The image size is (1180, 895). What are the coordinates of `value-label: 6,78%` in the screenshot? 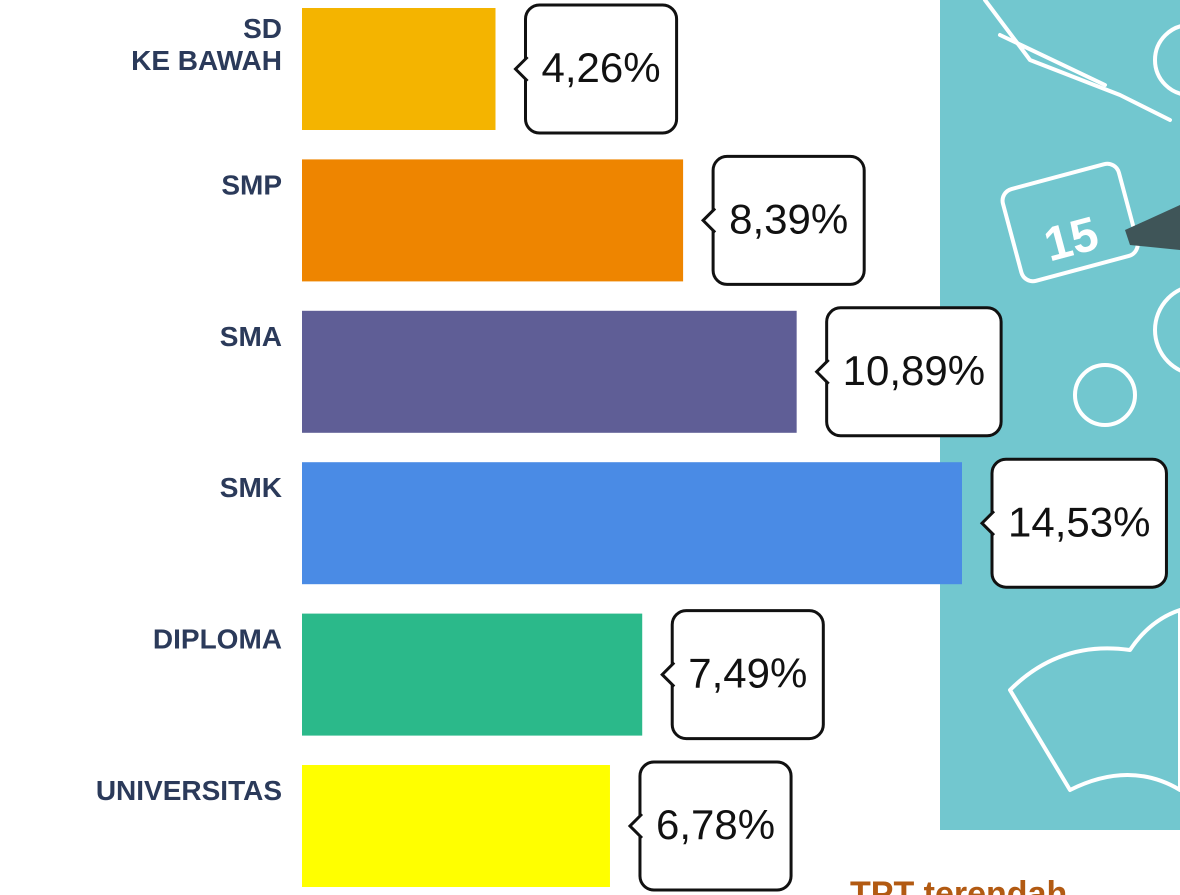 It's located at (715, 824).